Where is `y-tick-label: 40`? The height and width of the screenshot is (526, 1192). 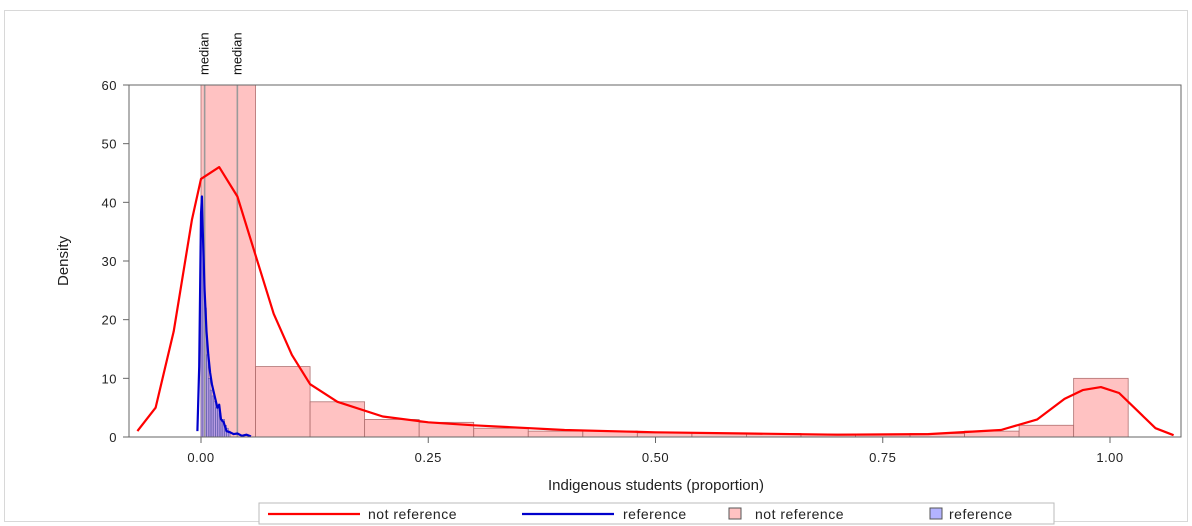 y-tick-label: 40 is located at coordinates (109, 202).